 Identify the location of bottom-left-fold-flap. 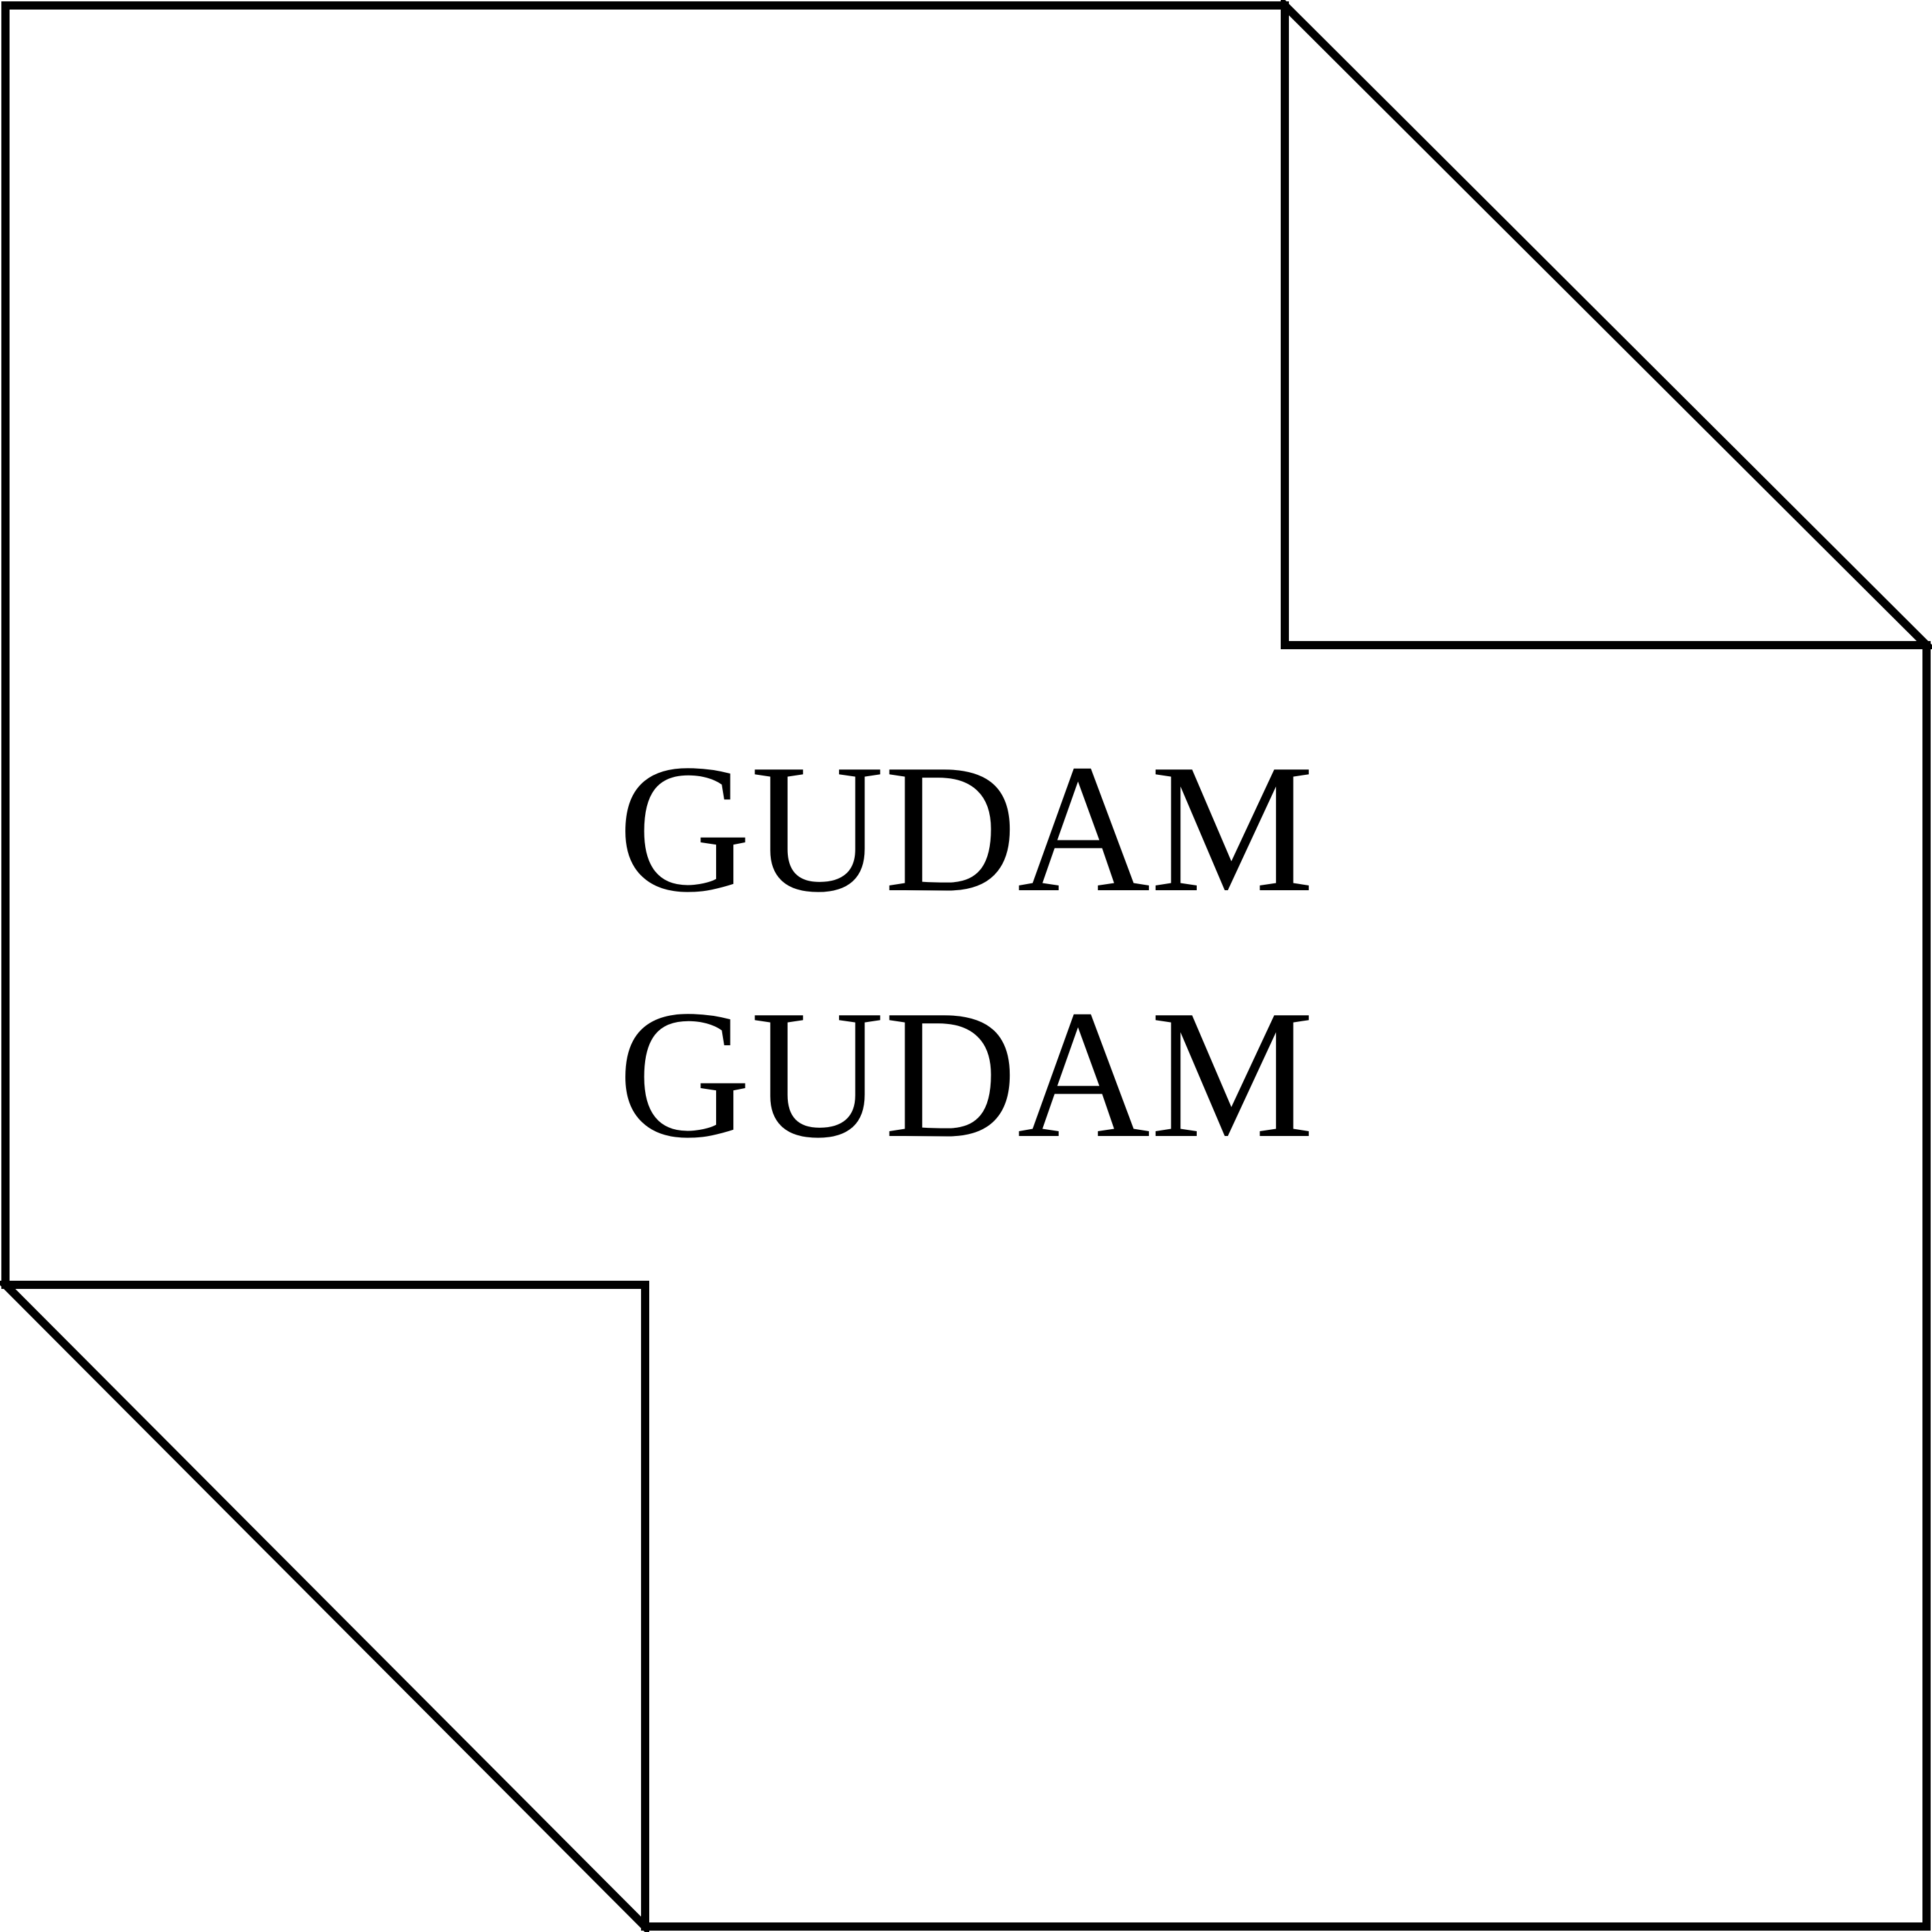
(324, 1607).